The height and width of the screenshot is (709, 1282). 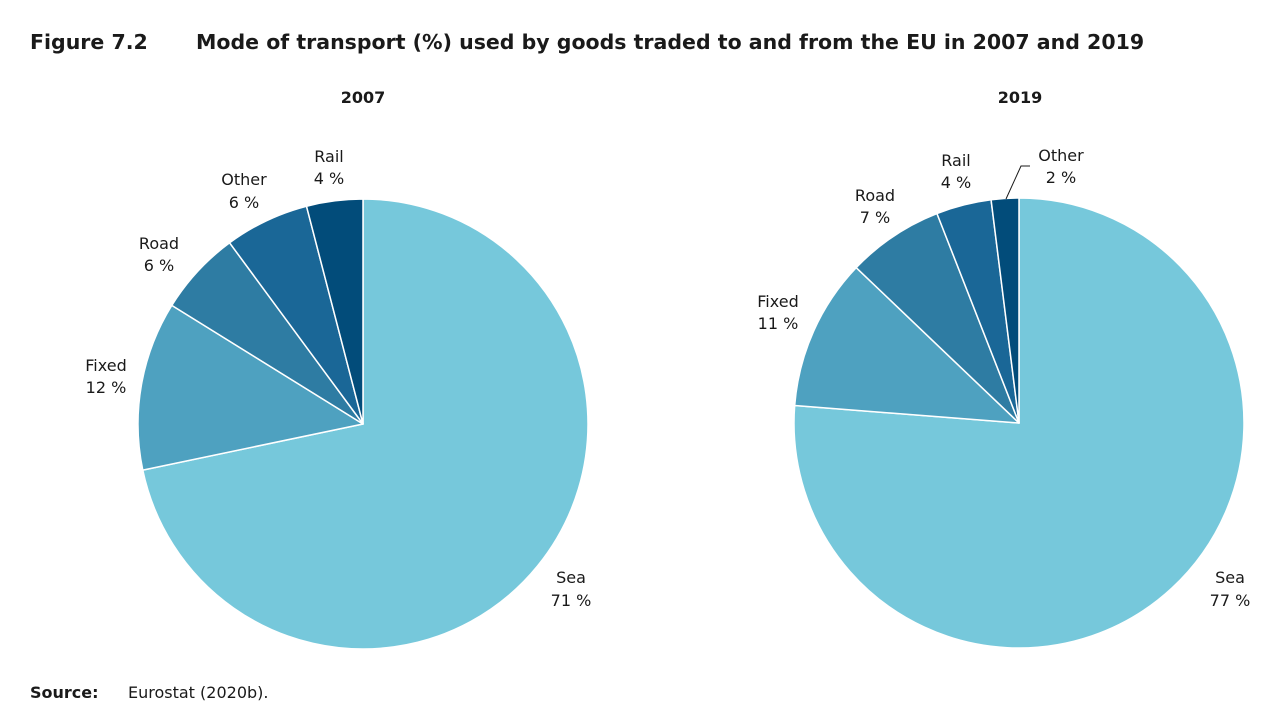 I want to click on slice-value-road: 6 %, so click(x=159, y=265).